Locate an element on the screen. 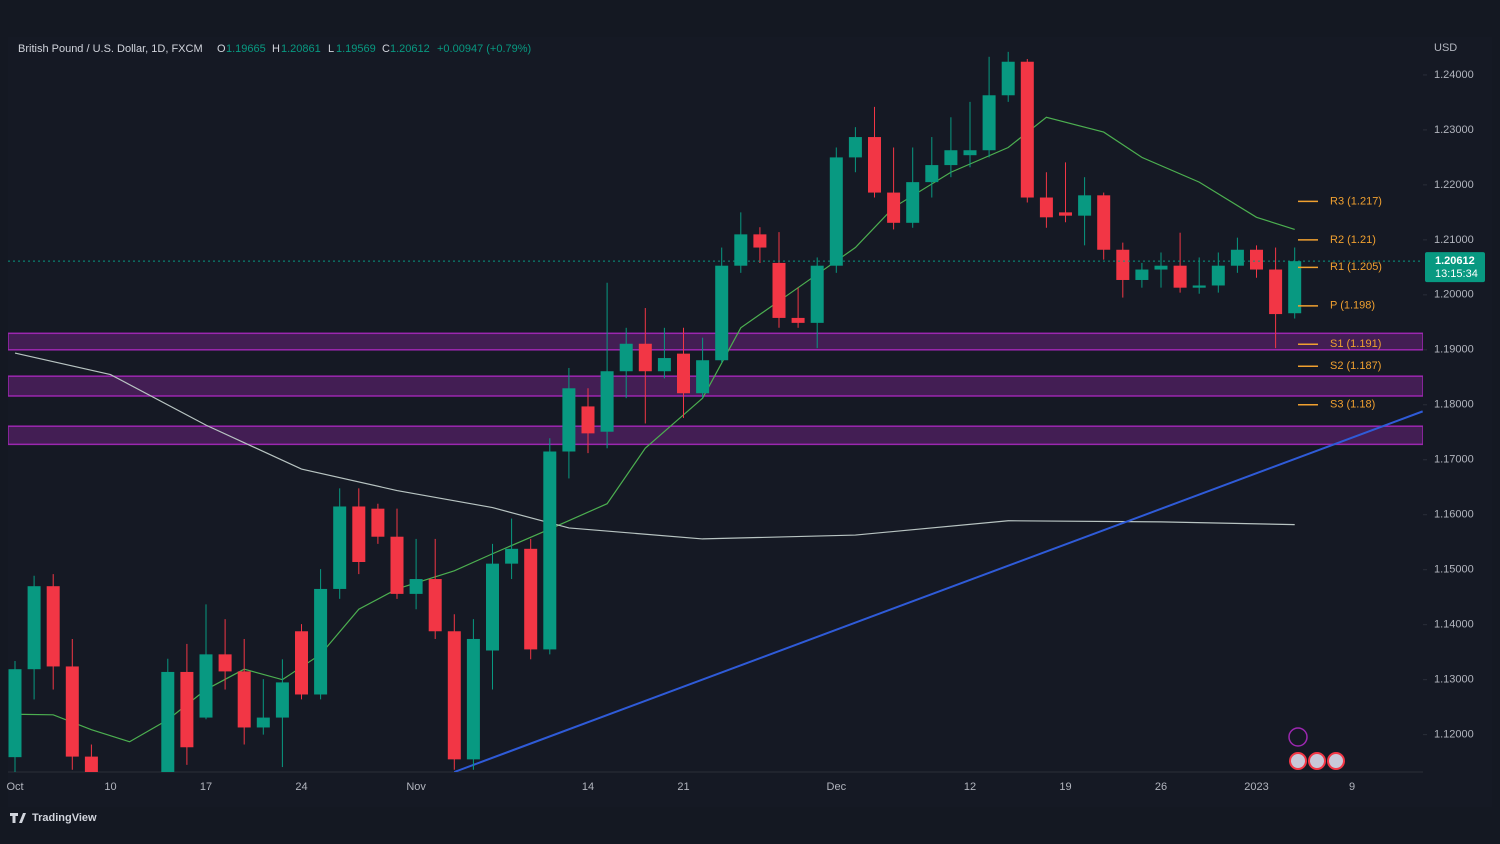 The image size is (1500, 844). y-tick-label: 1.15000 is located at coordinates (1454, 570).